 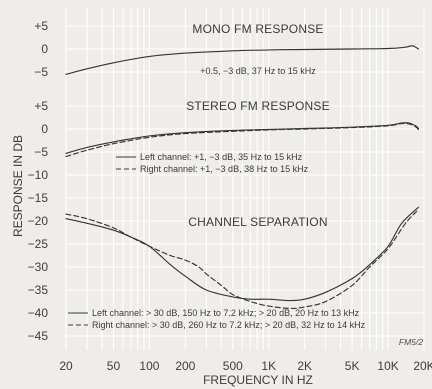 I want to click on x-tick-label: 20K, so click(x=422, y=366).